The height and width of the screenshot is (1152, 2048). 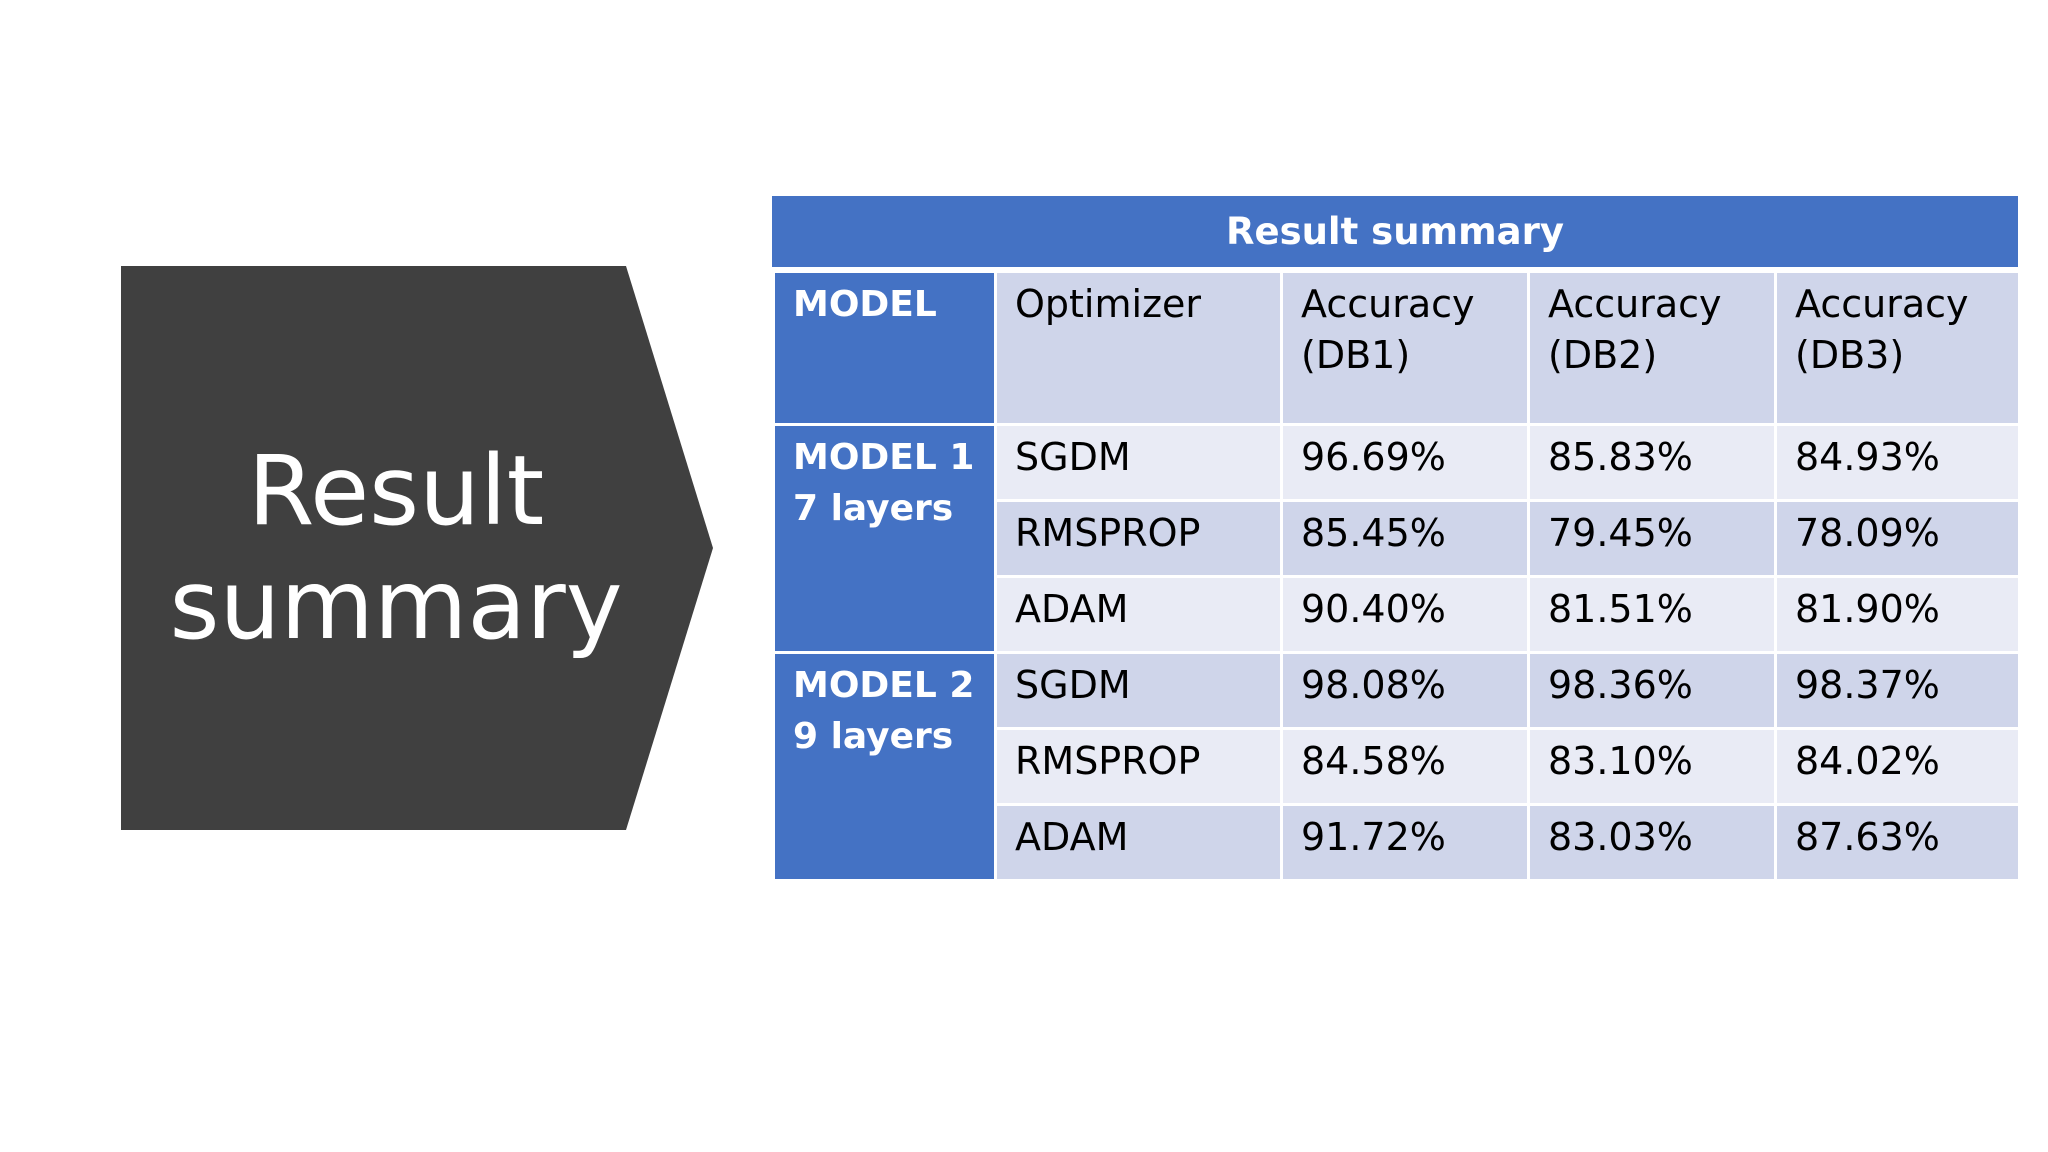 I want to click on accuracy-db2-cell: 85.83%, so click(x=1652, y=462).